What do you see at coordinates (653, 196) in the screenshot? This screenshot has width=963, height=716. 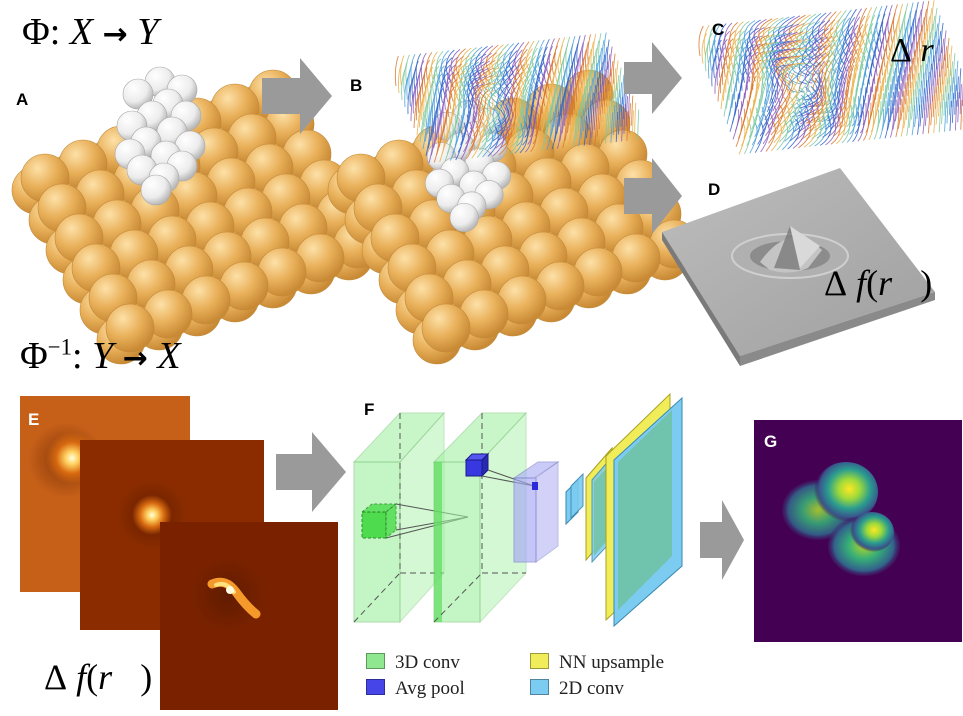 I see `arrow-b-to-d` at bounding box center [653, 196].